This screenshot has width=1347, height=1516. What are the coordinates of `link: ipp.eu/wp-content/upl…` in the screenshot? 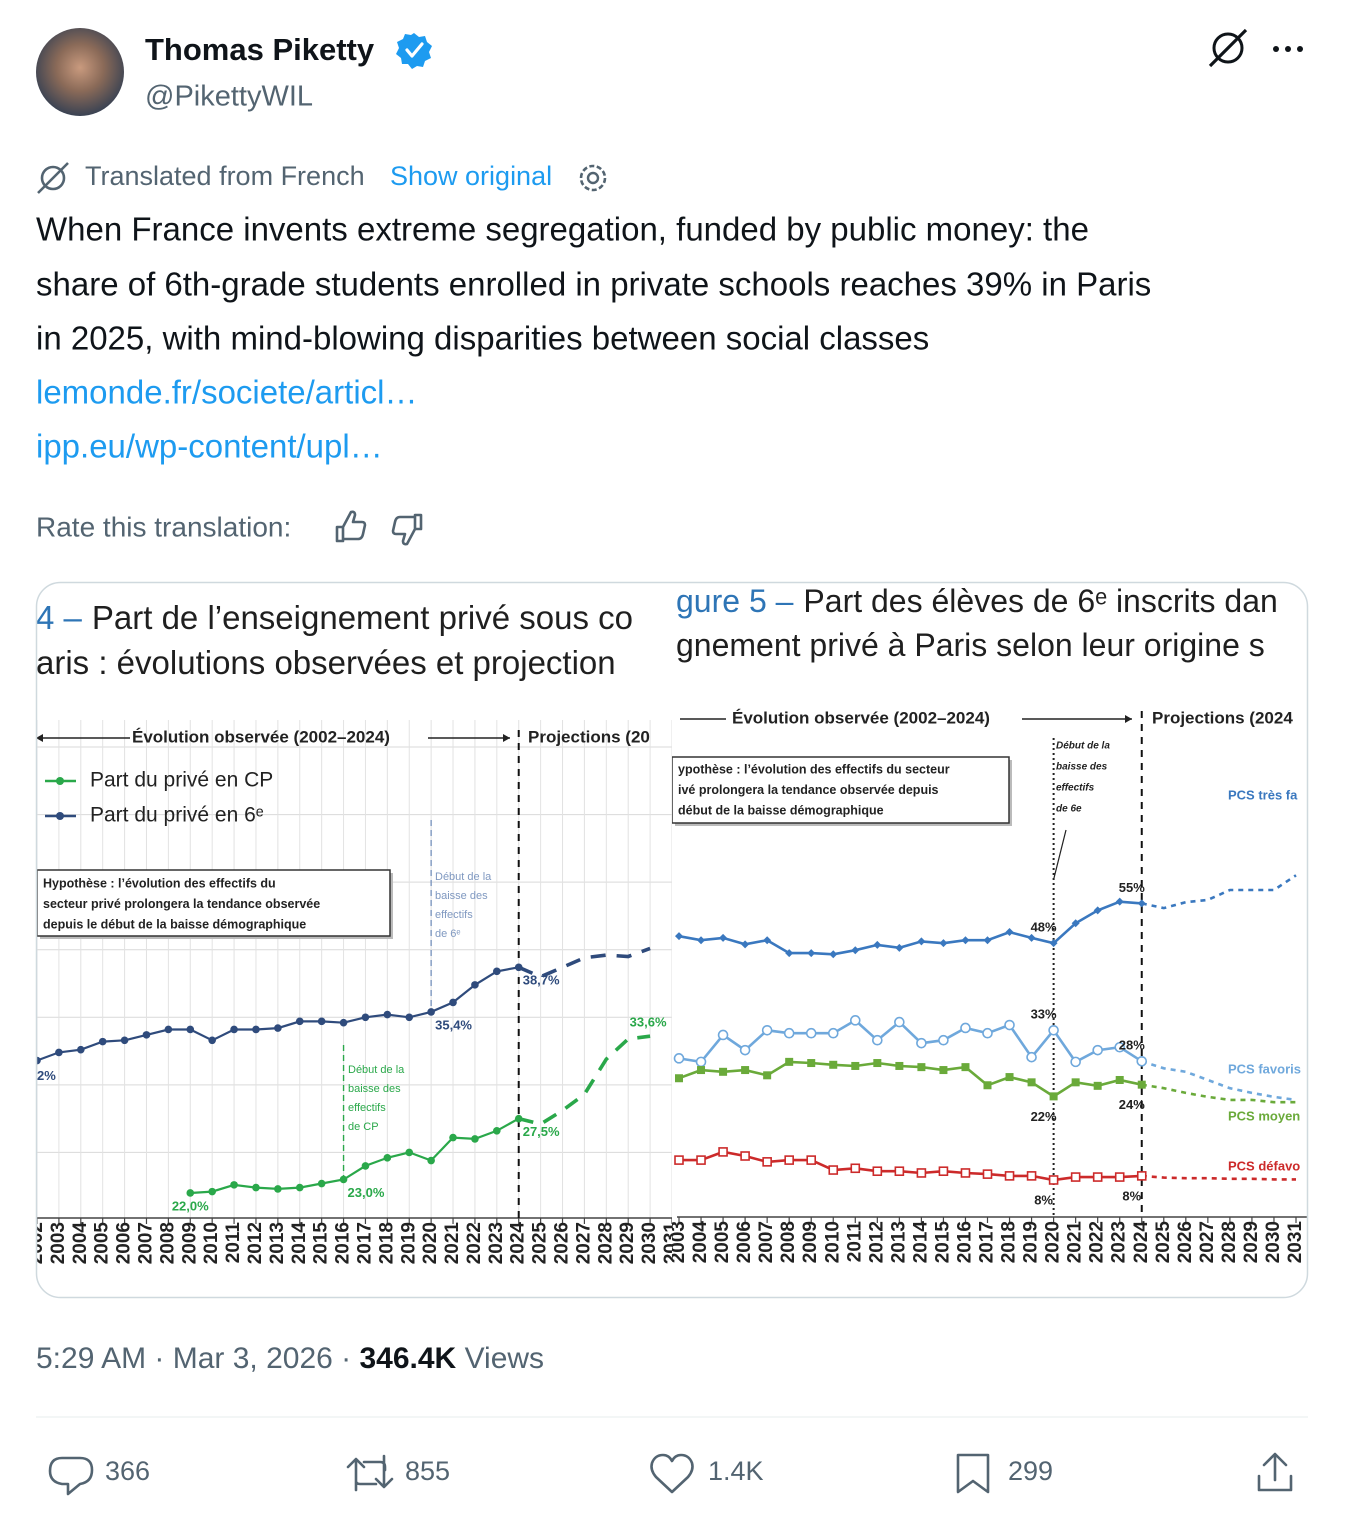 It's located at (209, 446).